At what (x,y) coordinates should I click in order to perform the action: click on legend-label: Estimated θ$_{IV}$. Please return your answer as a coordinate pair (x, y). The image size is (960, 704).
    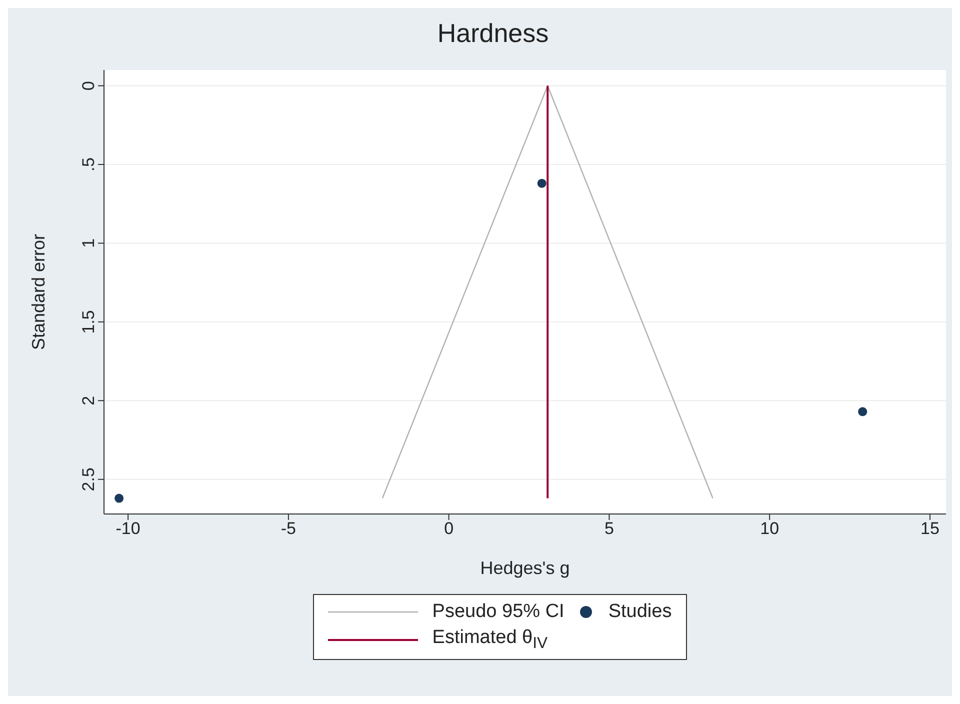
    Looking at the image, I should click on (490, 640).